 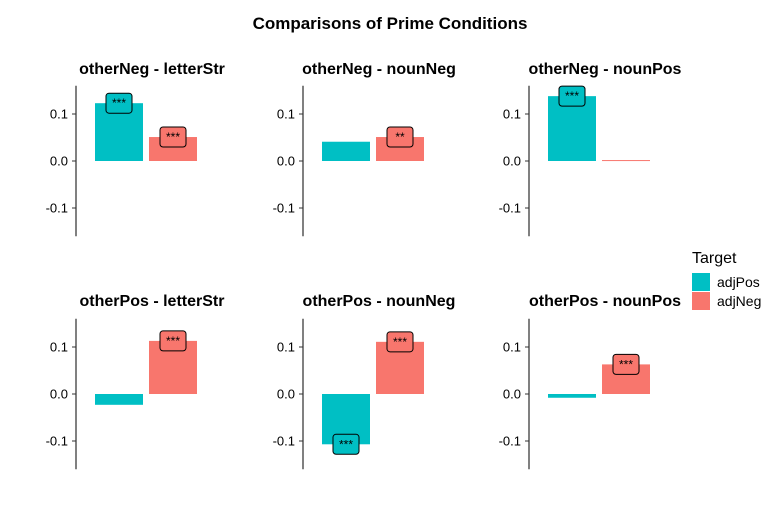 What do you see at coordinates (605, 69) in the screenshot?
I see `panel-title: otherNeg - nounPos` at bounding box center [605, 69].